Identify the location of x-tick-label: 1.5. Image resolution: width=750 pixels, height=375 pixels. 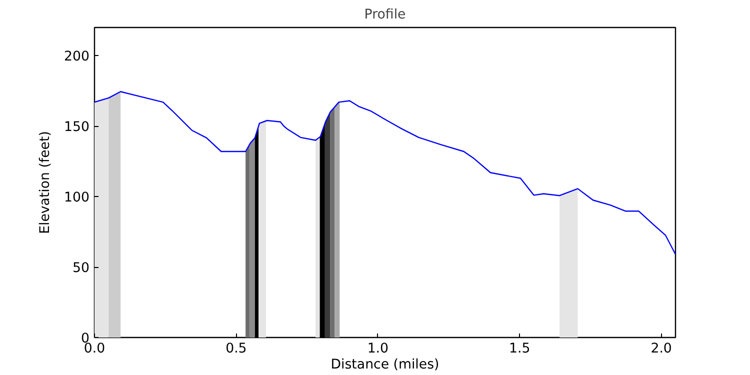
(519, 349).